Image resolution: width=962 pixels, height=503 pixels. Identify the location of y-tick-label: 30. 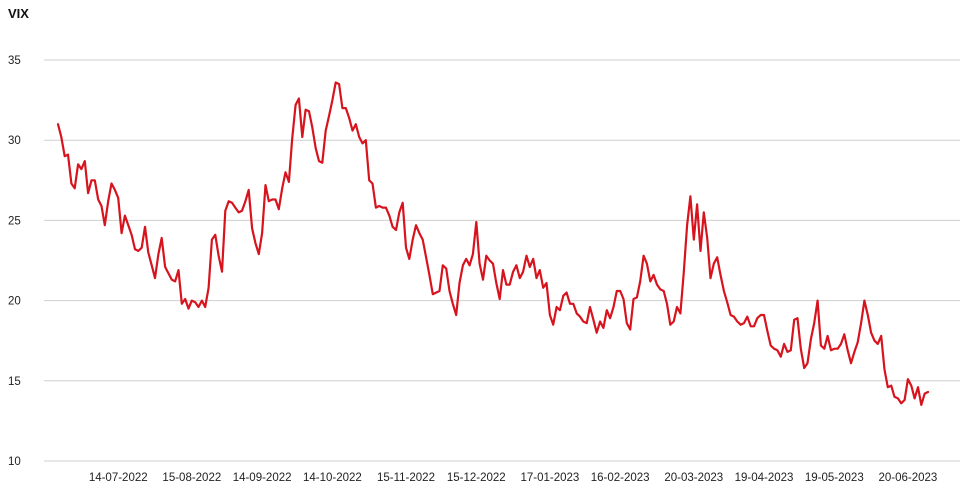
(14, 141).